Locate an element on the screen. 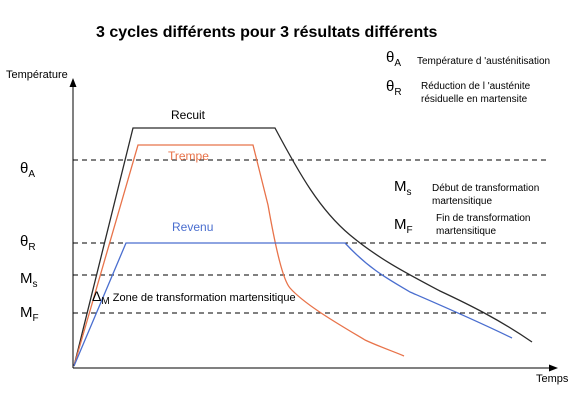  ms-subscript: s is located at coordinates (35, 284).